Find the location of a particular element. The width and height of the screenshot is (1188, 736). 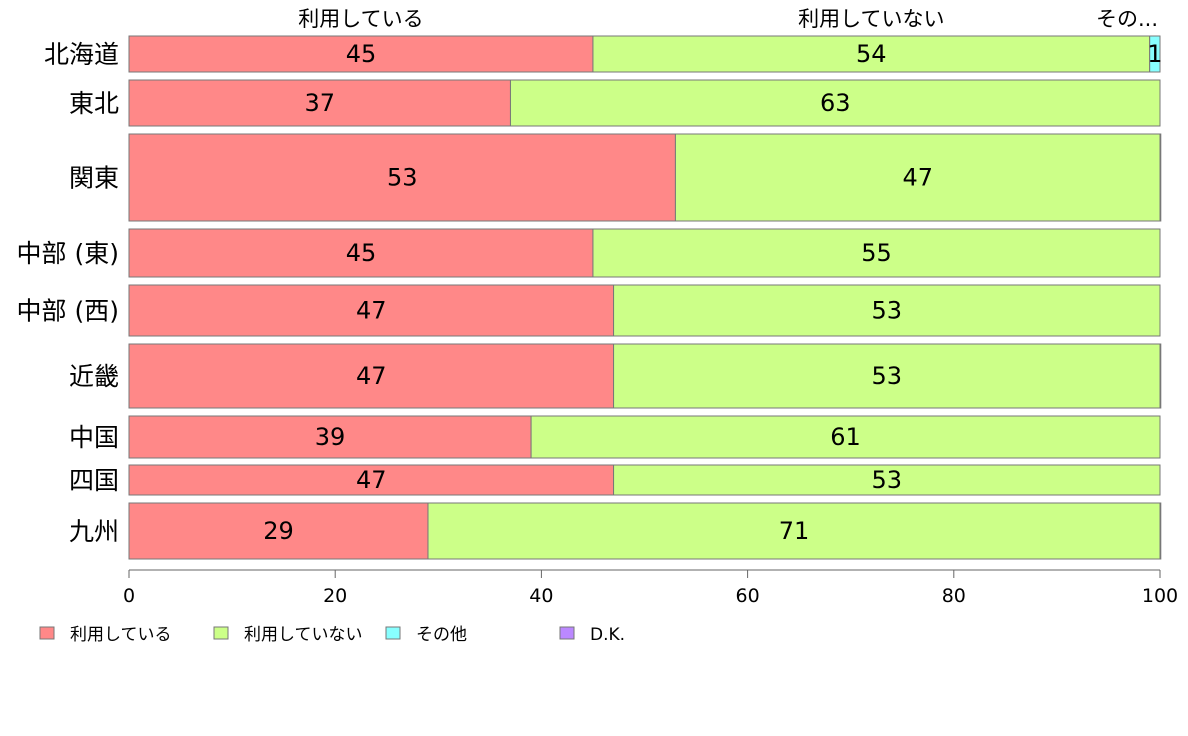

category-label: 中部 (東) is located at coordinates (68, 253).